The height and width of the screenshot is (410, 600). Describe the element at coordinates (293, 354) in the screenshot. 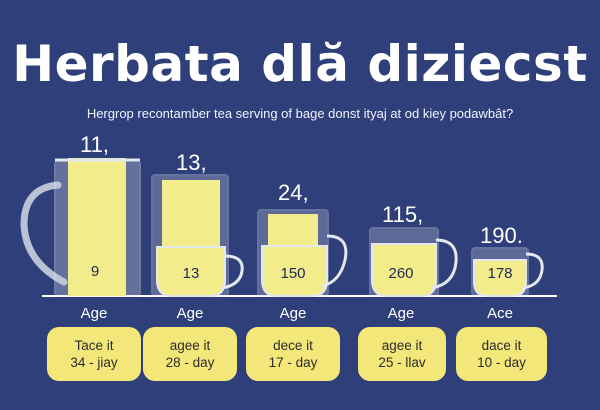

I see `serving-card: dece it 17 - day` at that location.